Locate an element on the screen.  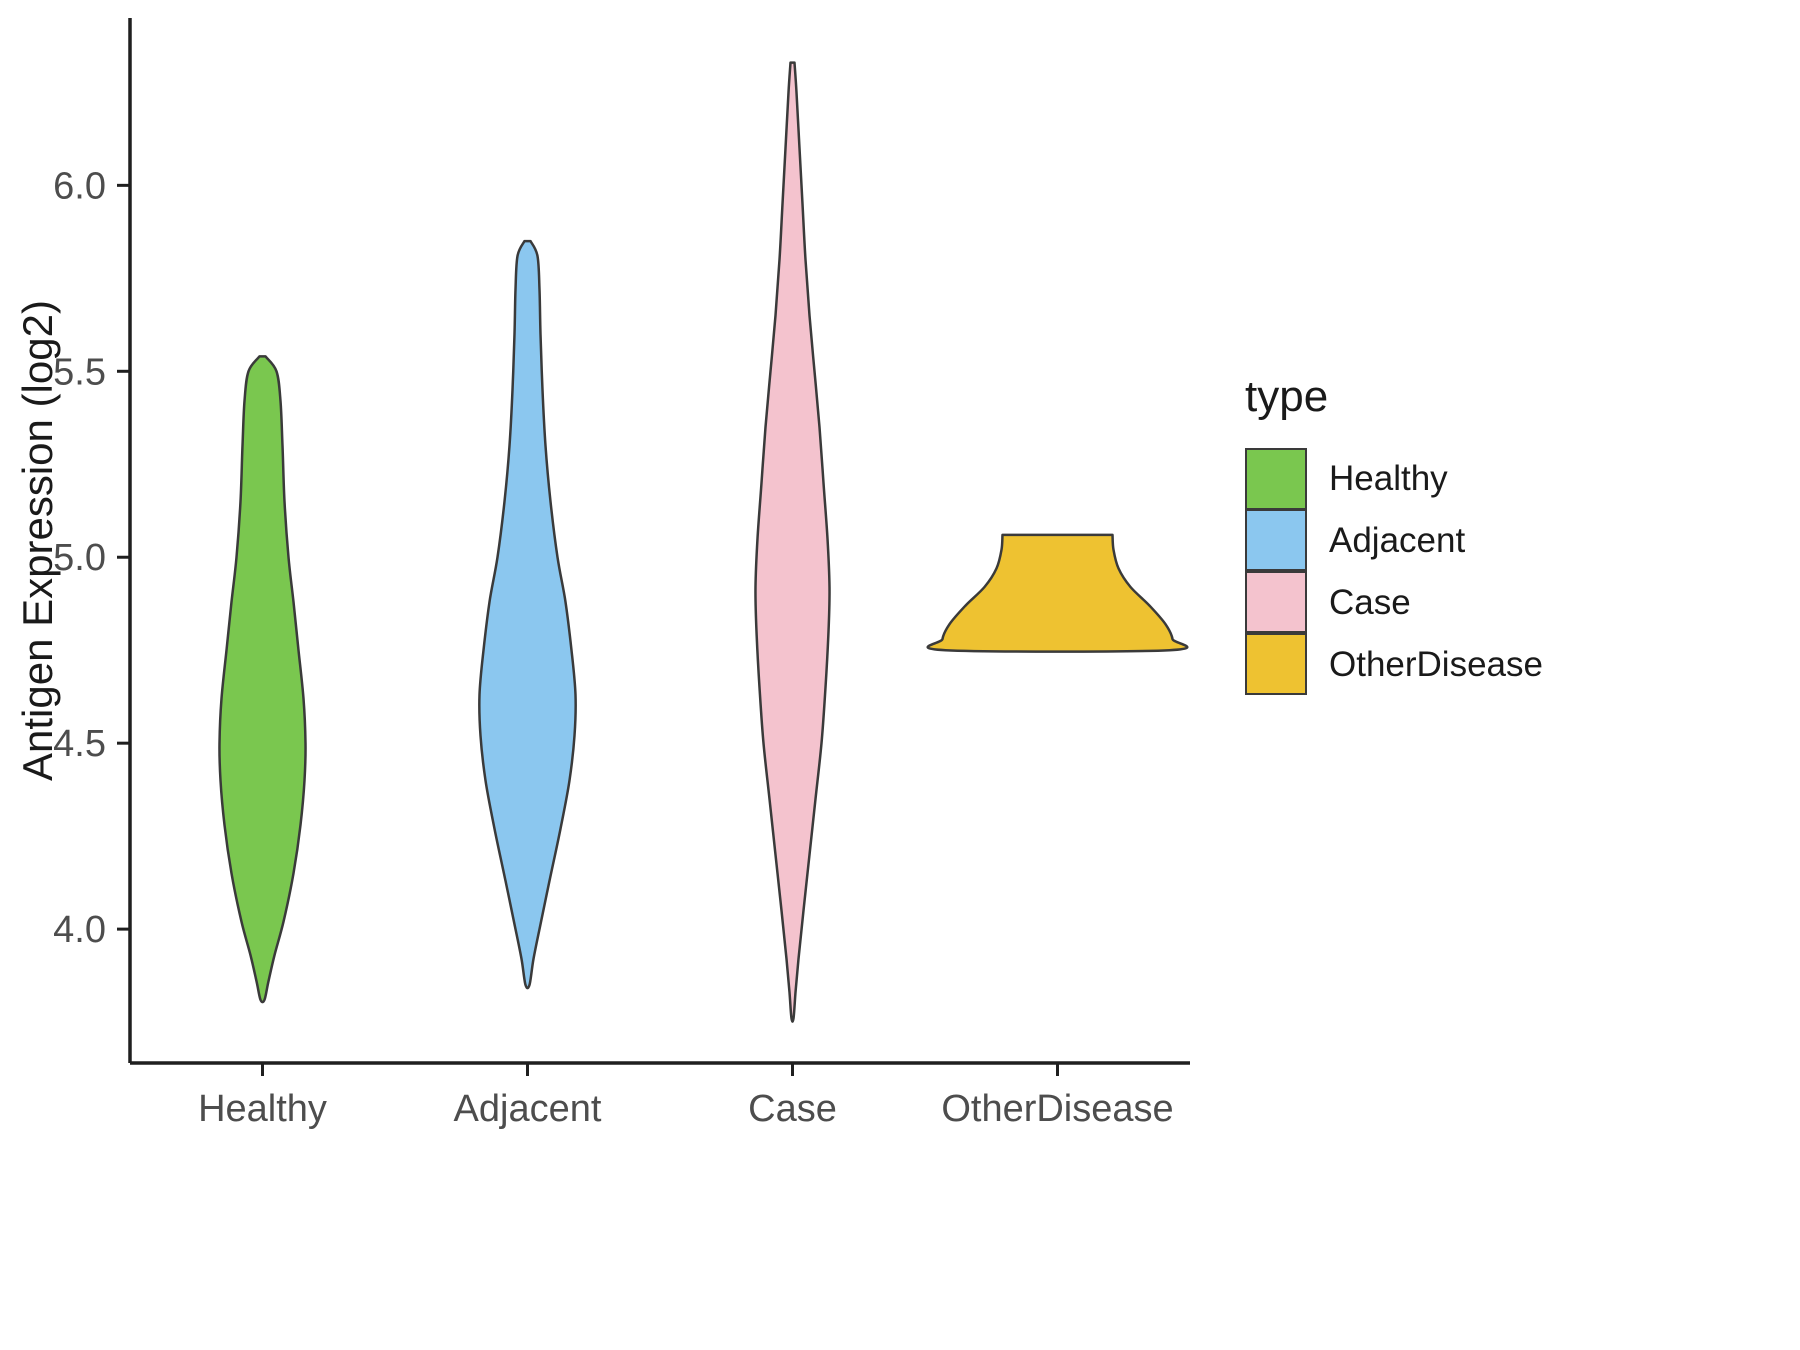
y-tick-label: 6.0 is located at coordinates (79, 186).